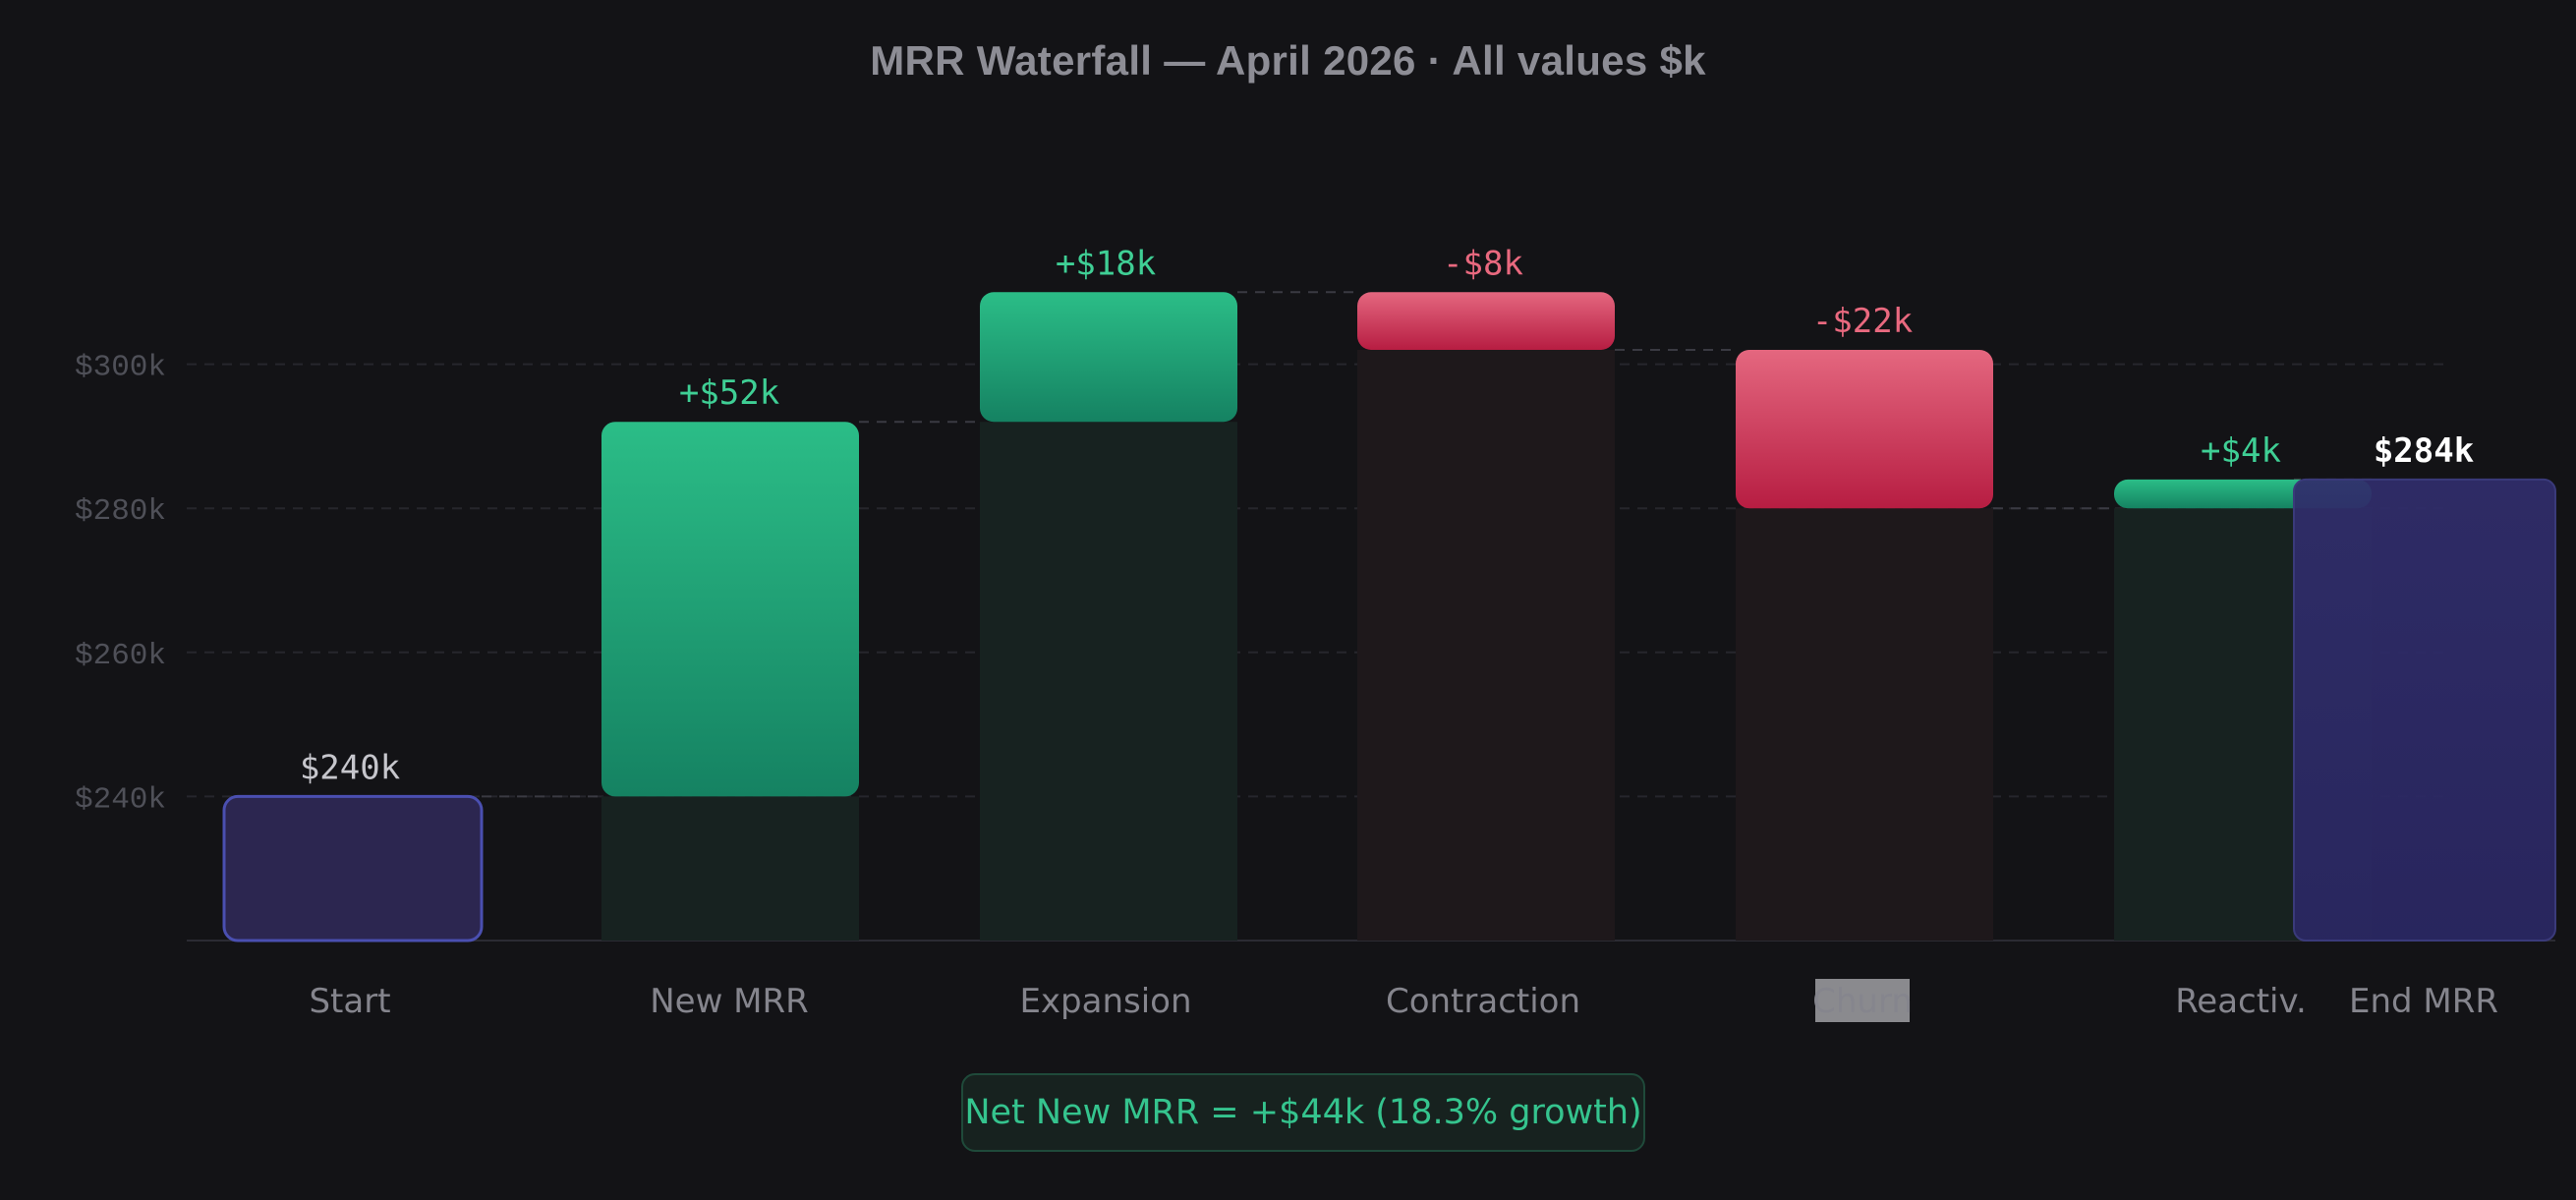 Image resolution: width=2576 pixels, height=1200 pixels. Describe the element at coordinates (353, 868) in the screenshot. I see `start-total-bar` at that location.